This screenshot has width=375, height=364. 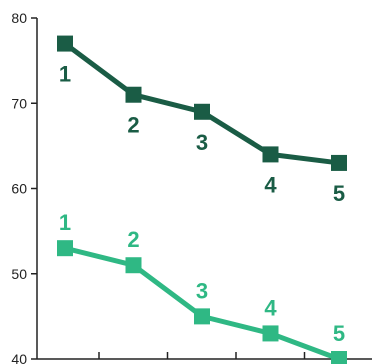 I want to click on y-tick-label: 40, so click(x=19, y=357).